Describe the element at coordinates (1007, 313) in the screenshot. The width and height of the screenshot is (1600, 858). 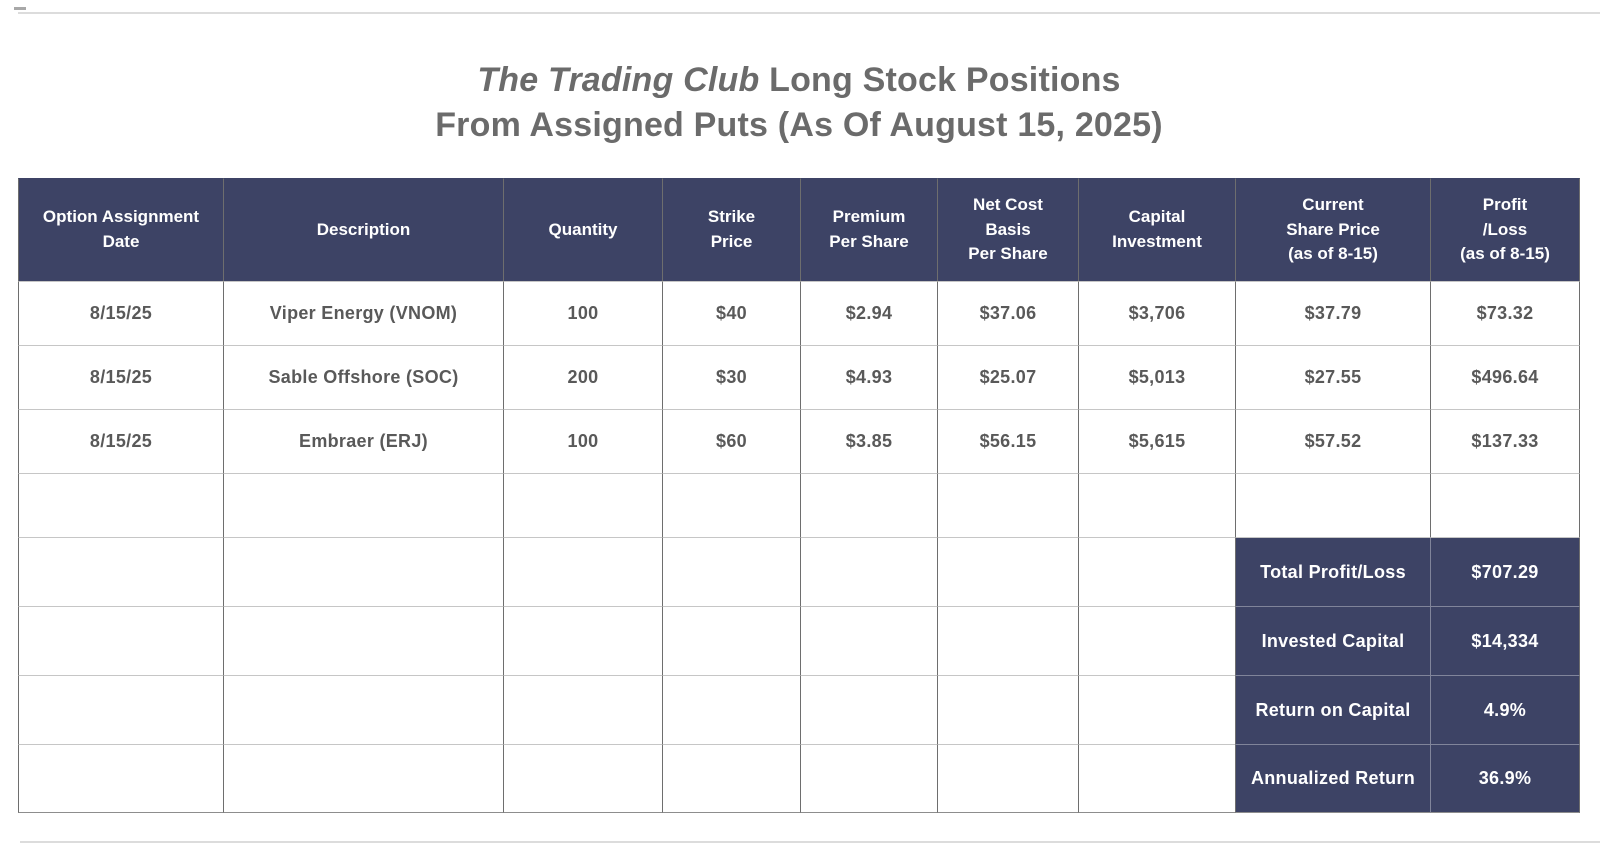
I see `cell-net-cost-basis: $37.06` at that location.